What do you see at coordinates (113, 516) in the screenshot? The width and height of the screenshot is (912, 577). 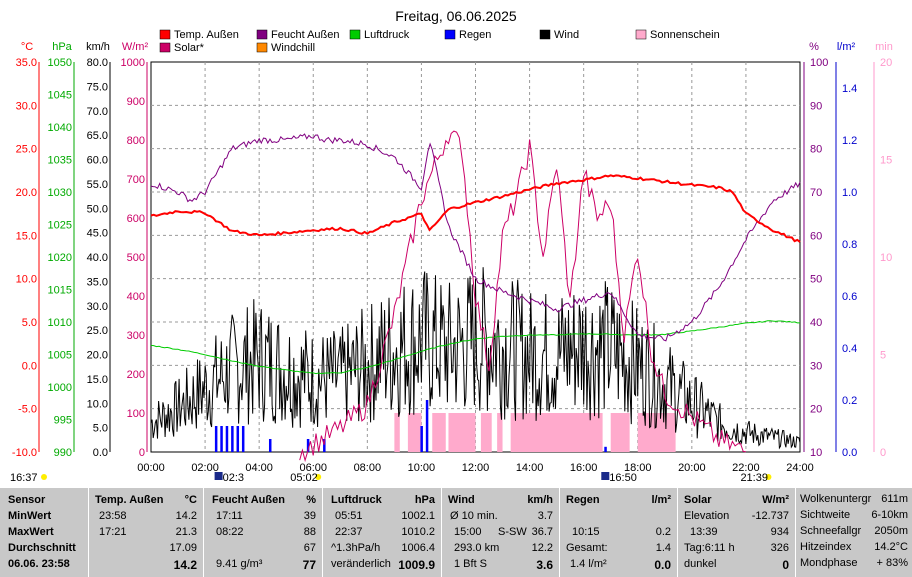 I see `temp-min-time: 23:58` at bounding box center [113, 516].